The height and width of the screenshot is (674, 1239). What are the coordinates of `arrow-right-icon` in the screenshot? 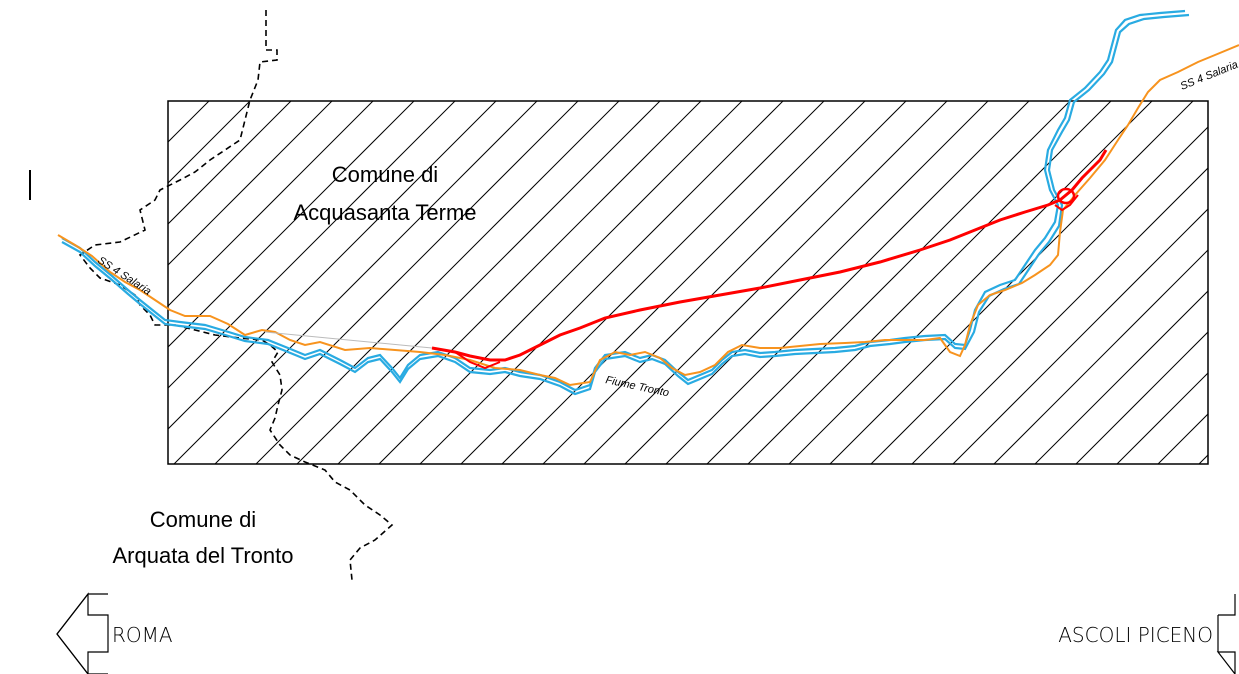 It's located at (1226, 634).